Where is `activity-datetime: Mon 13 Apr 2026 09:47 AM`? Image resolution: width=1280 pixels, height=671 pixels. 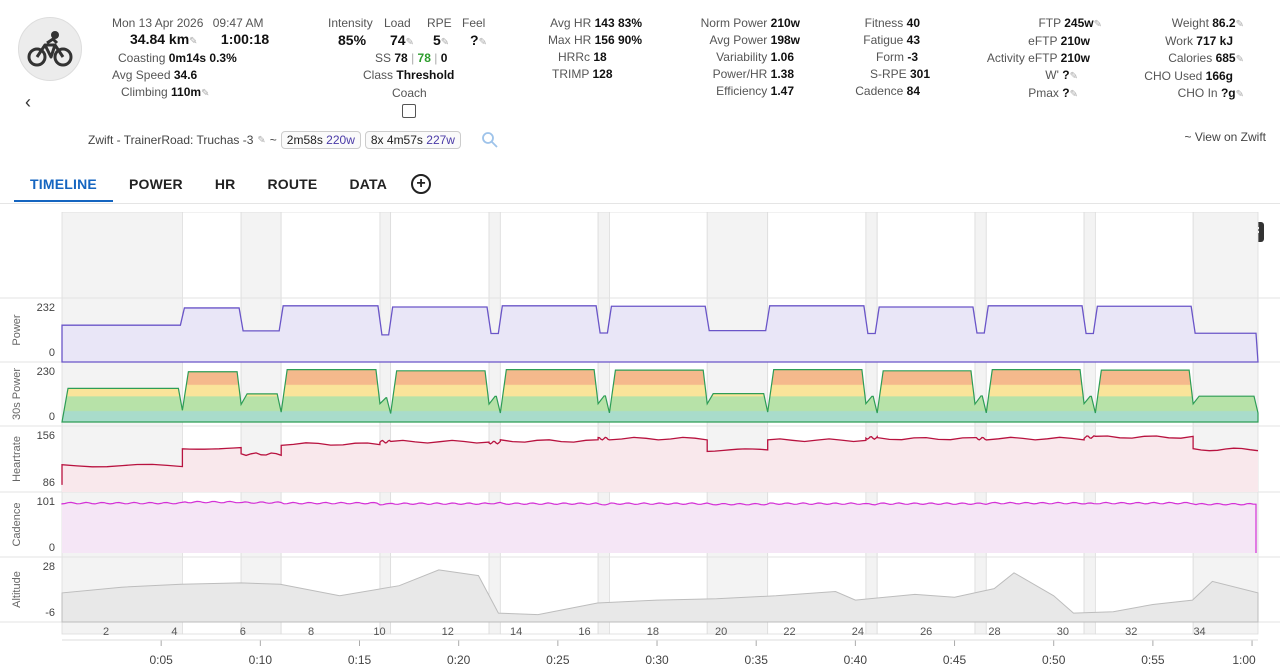 activity-datetime: Mon 13 Apr 2026 09:47 AM is located at coordinates (187, 23).